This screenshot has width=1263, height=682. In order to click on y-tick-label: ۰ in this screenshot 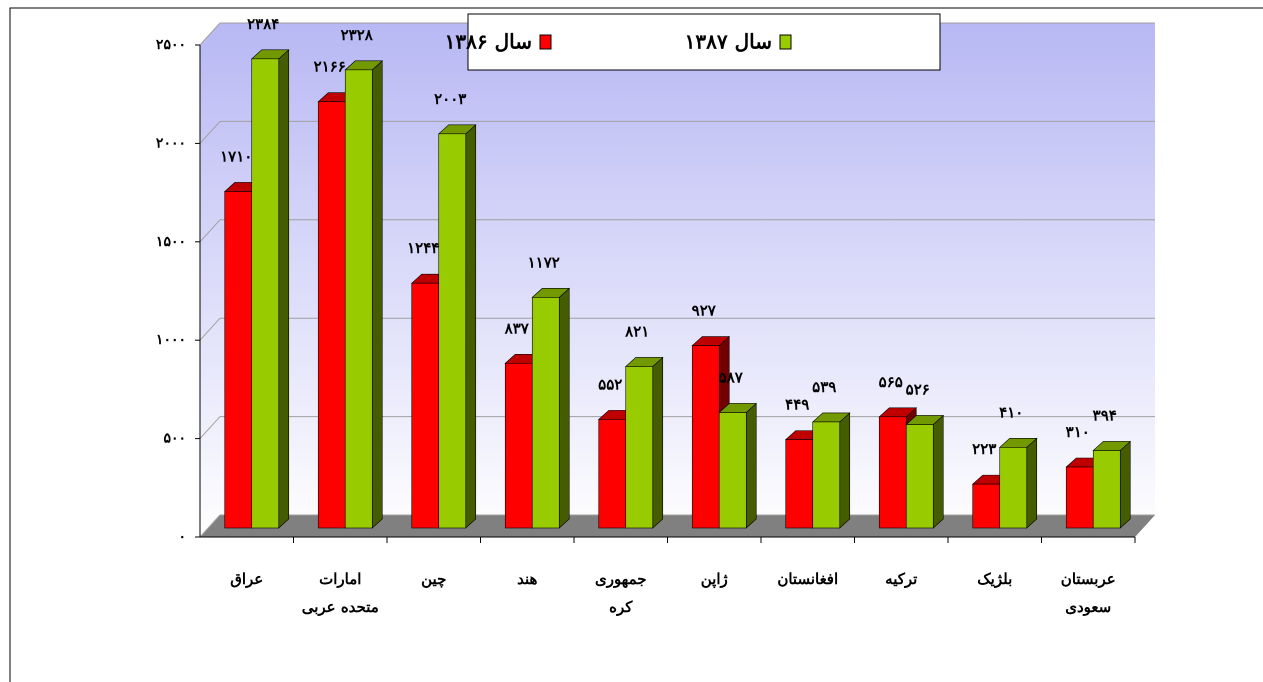, I will do `click(182, 537)`.